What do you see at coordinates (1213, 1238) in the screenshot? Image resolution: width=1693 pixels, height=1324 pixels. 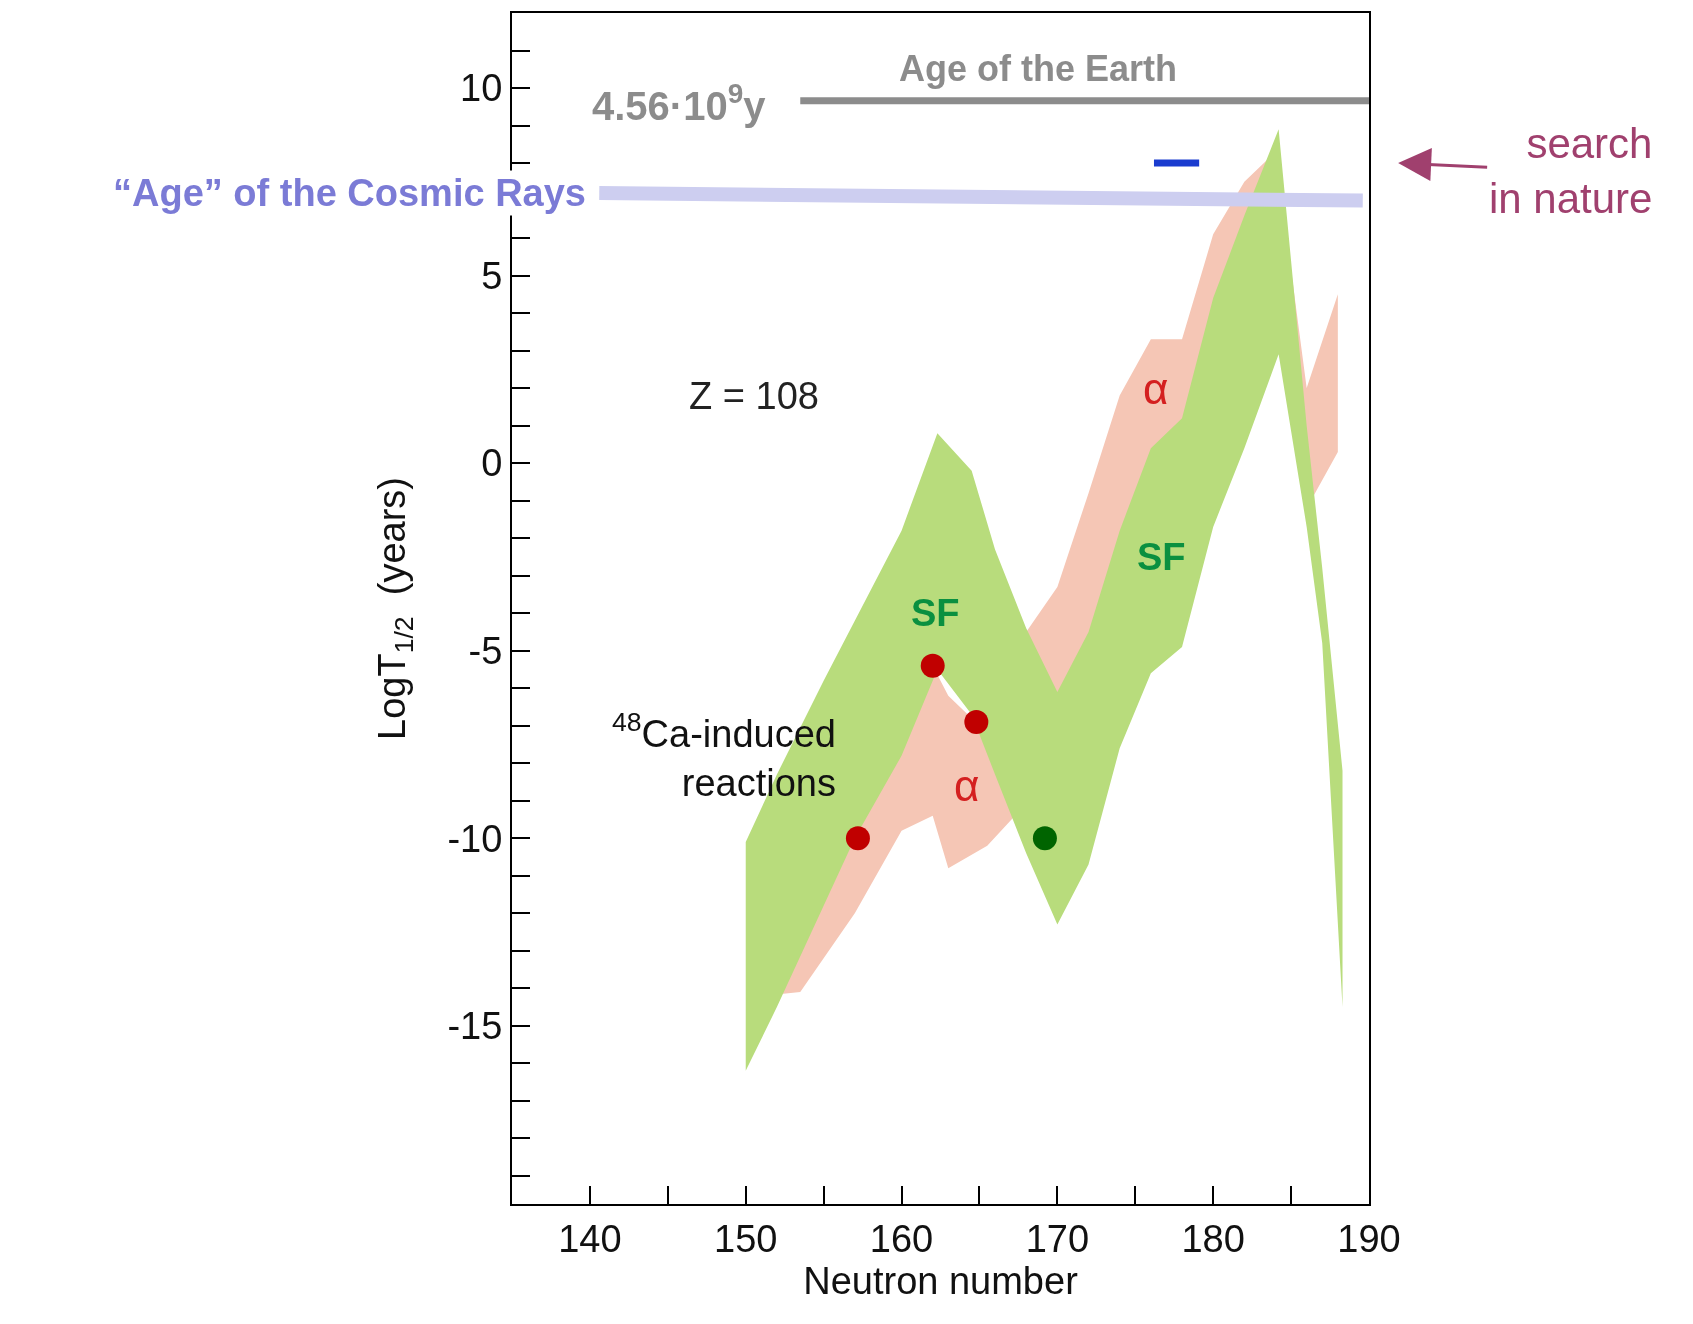 I see `x-tick-label: 180` at bounding box center [1213, 1238].